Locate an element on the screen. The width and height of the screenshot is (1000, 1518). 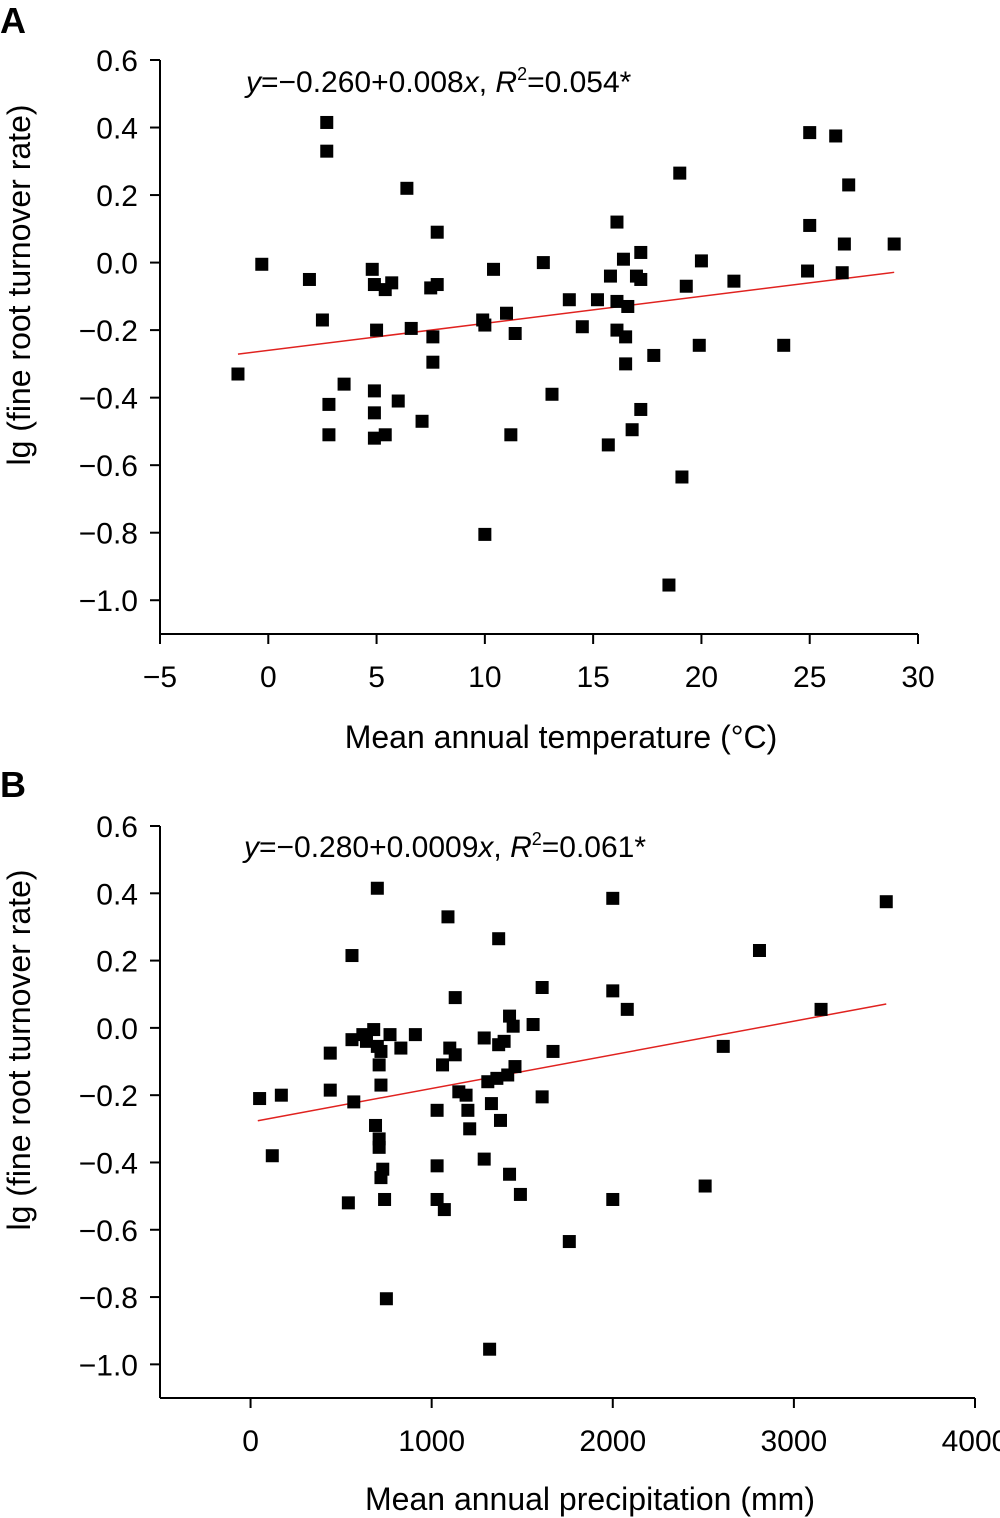
equation-body-b: =−0.280+0.0009 is located at coordinates (368, 847).